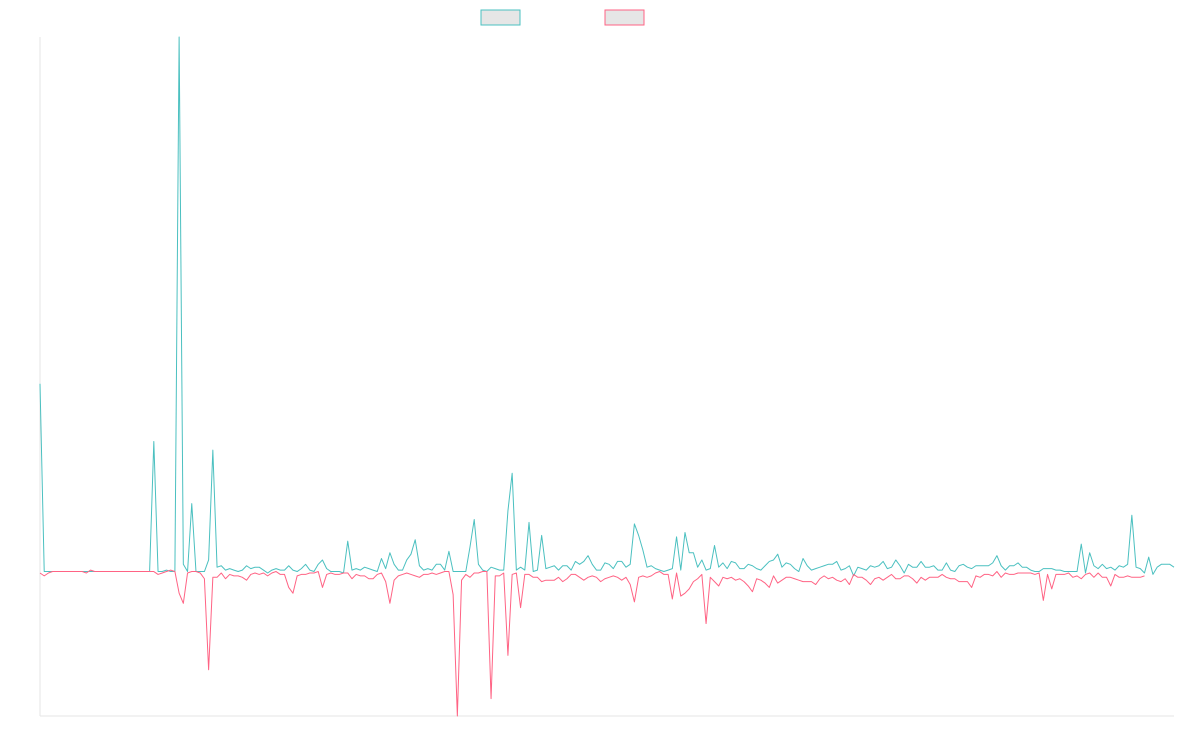 The image size is (1200, 750). Describe the element at coordinates (562, 17) in the screenshot. I see `legend` at that location.